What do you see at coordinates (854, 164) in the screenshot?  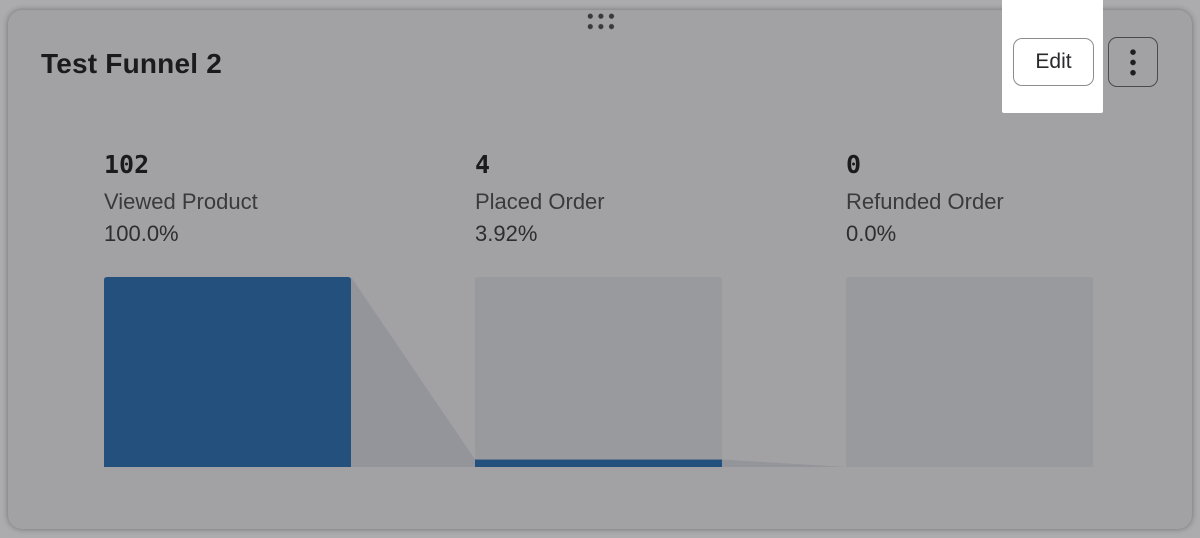 I see `stage-count: 0` at bounding box center [854, 164].